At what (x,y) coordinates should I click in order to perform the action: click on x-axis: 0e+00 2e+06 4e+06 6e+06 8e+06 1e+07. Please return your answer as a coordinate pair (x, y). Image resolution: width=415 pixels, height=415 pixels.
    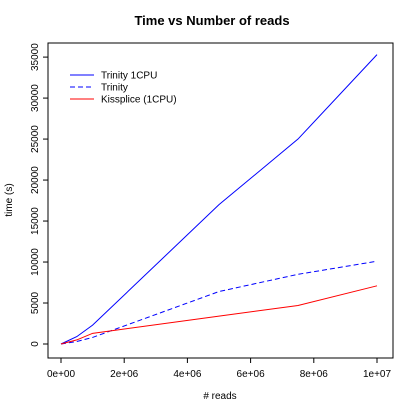
    Looking at the image, I should click on (219, 368).